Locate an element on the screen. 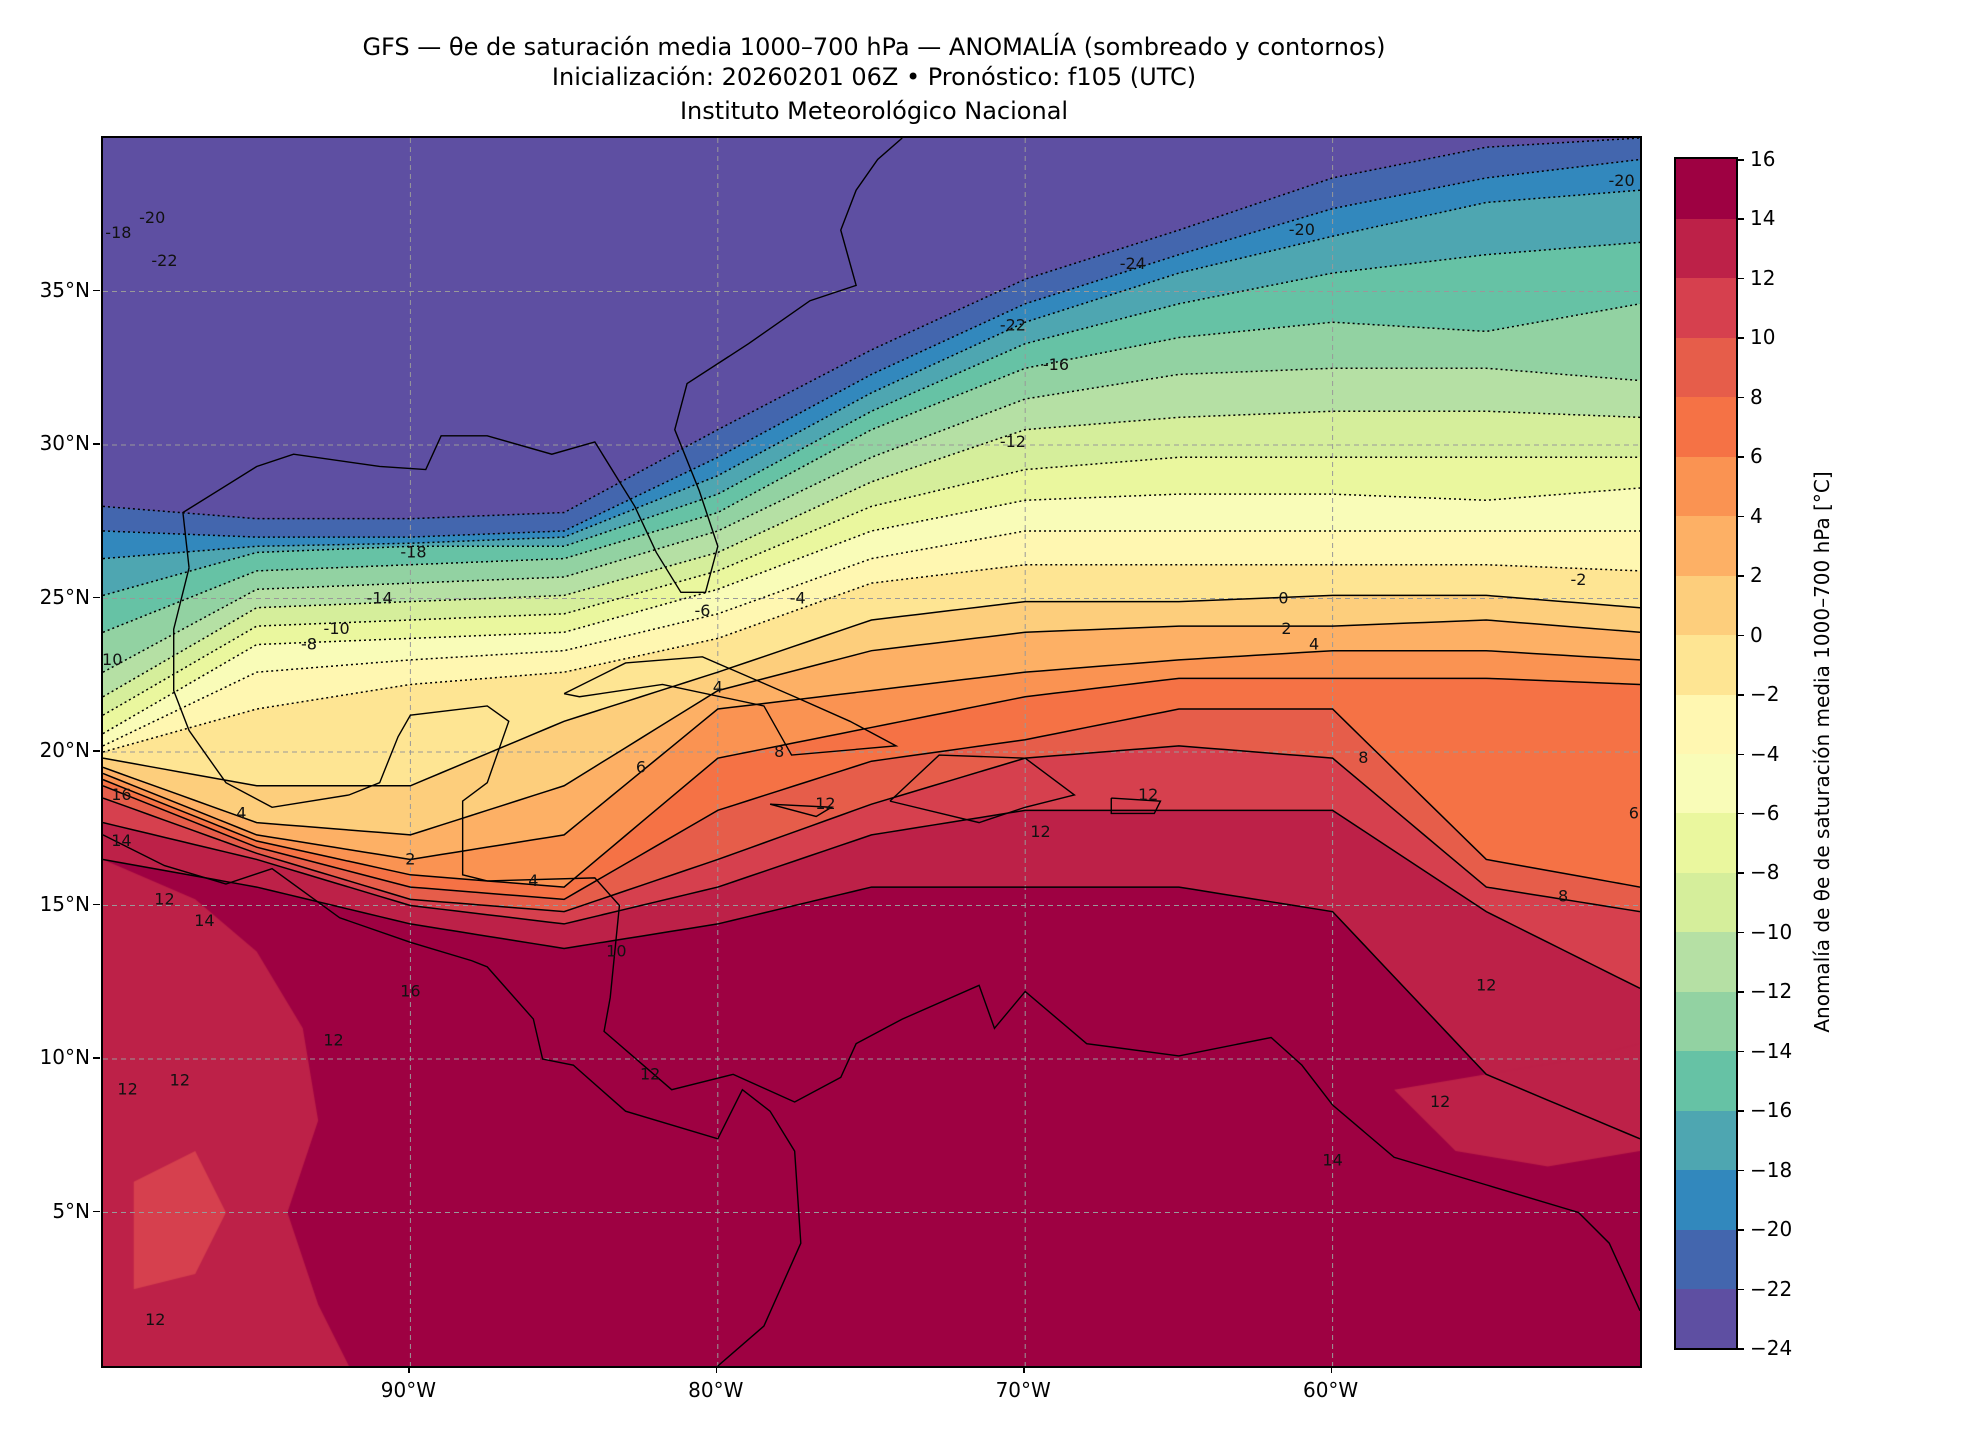  colorbar-tick-label: 14 is located at coordinates (1763, 218).